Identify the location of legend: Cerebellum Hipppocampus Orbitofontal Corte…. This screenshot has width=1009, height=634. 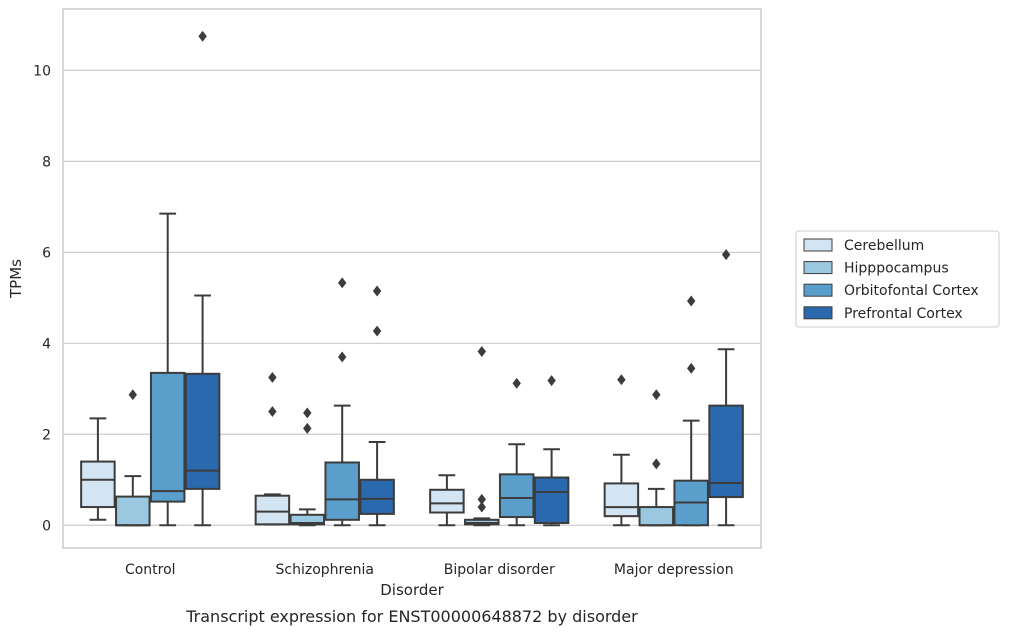
(897, 279).